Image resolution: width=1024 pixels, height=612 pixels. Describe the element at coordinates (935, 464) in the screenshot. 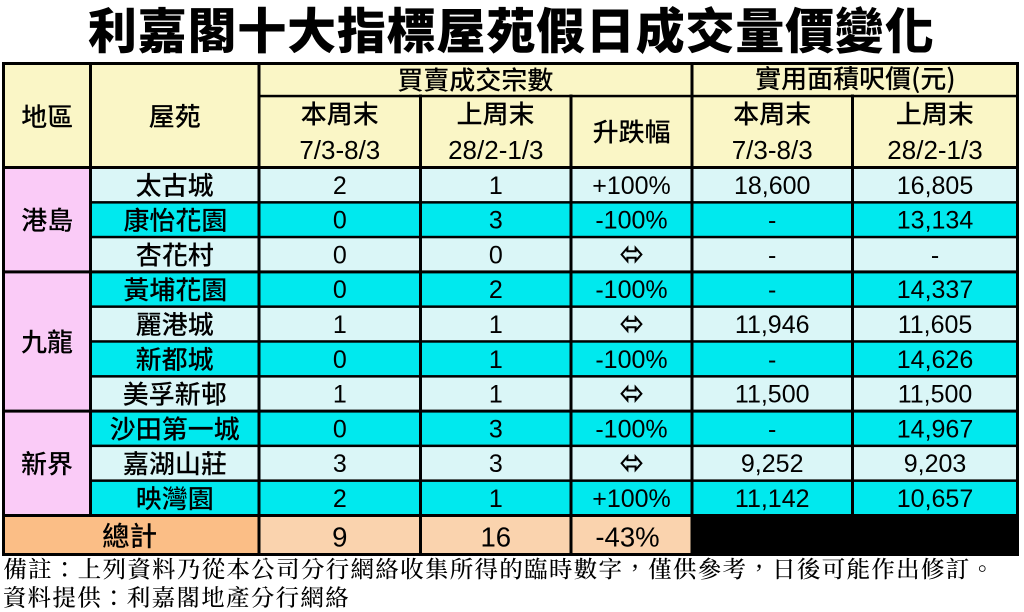

I see `svg-text: 9,203` at that location.